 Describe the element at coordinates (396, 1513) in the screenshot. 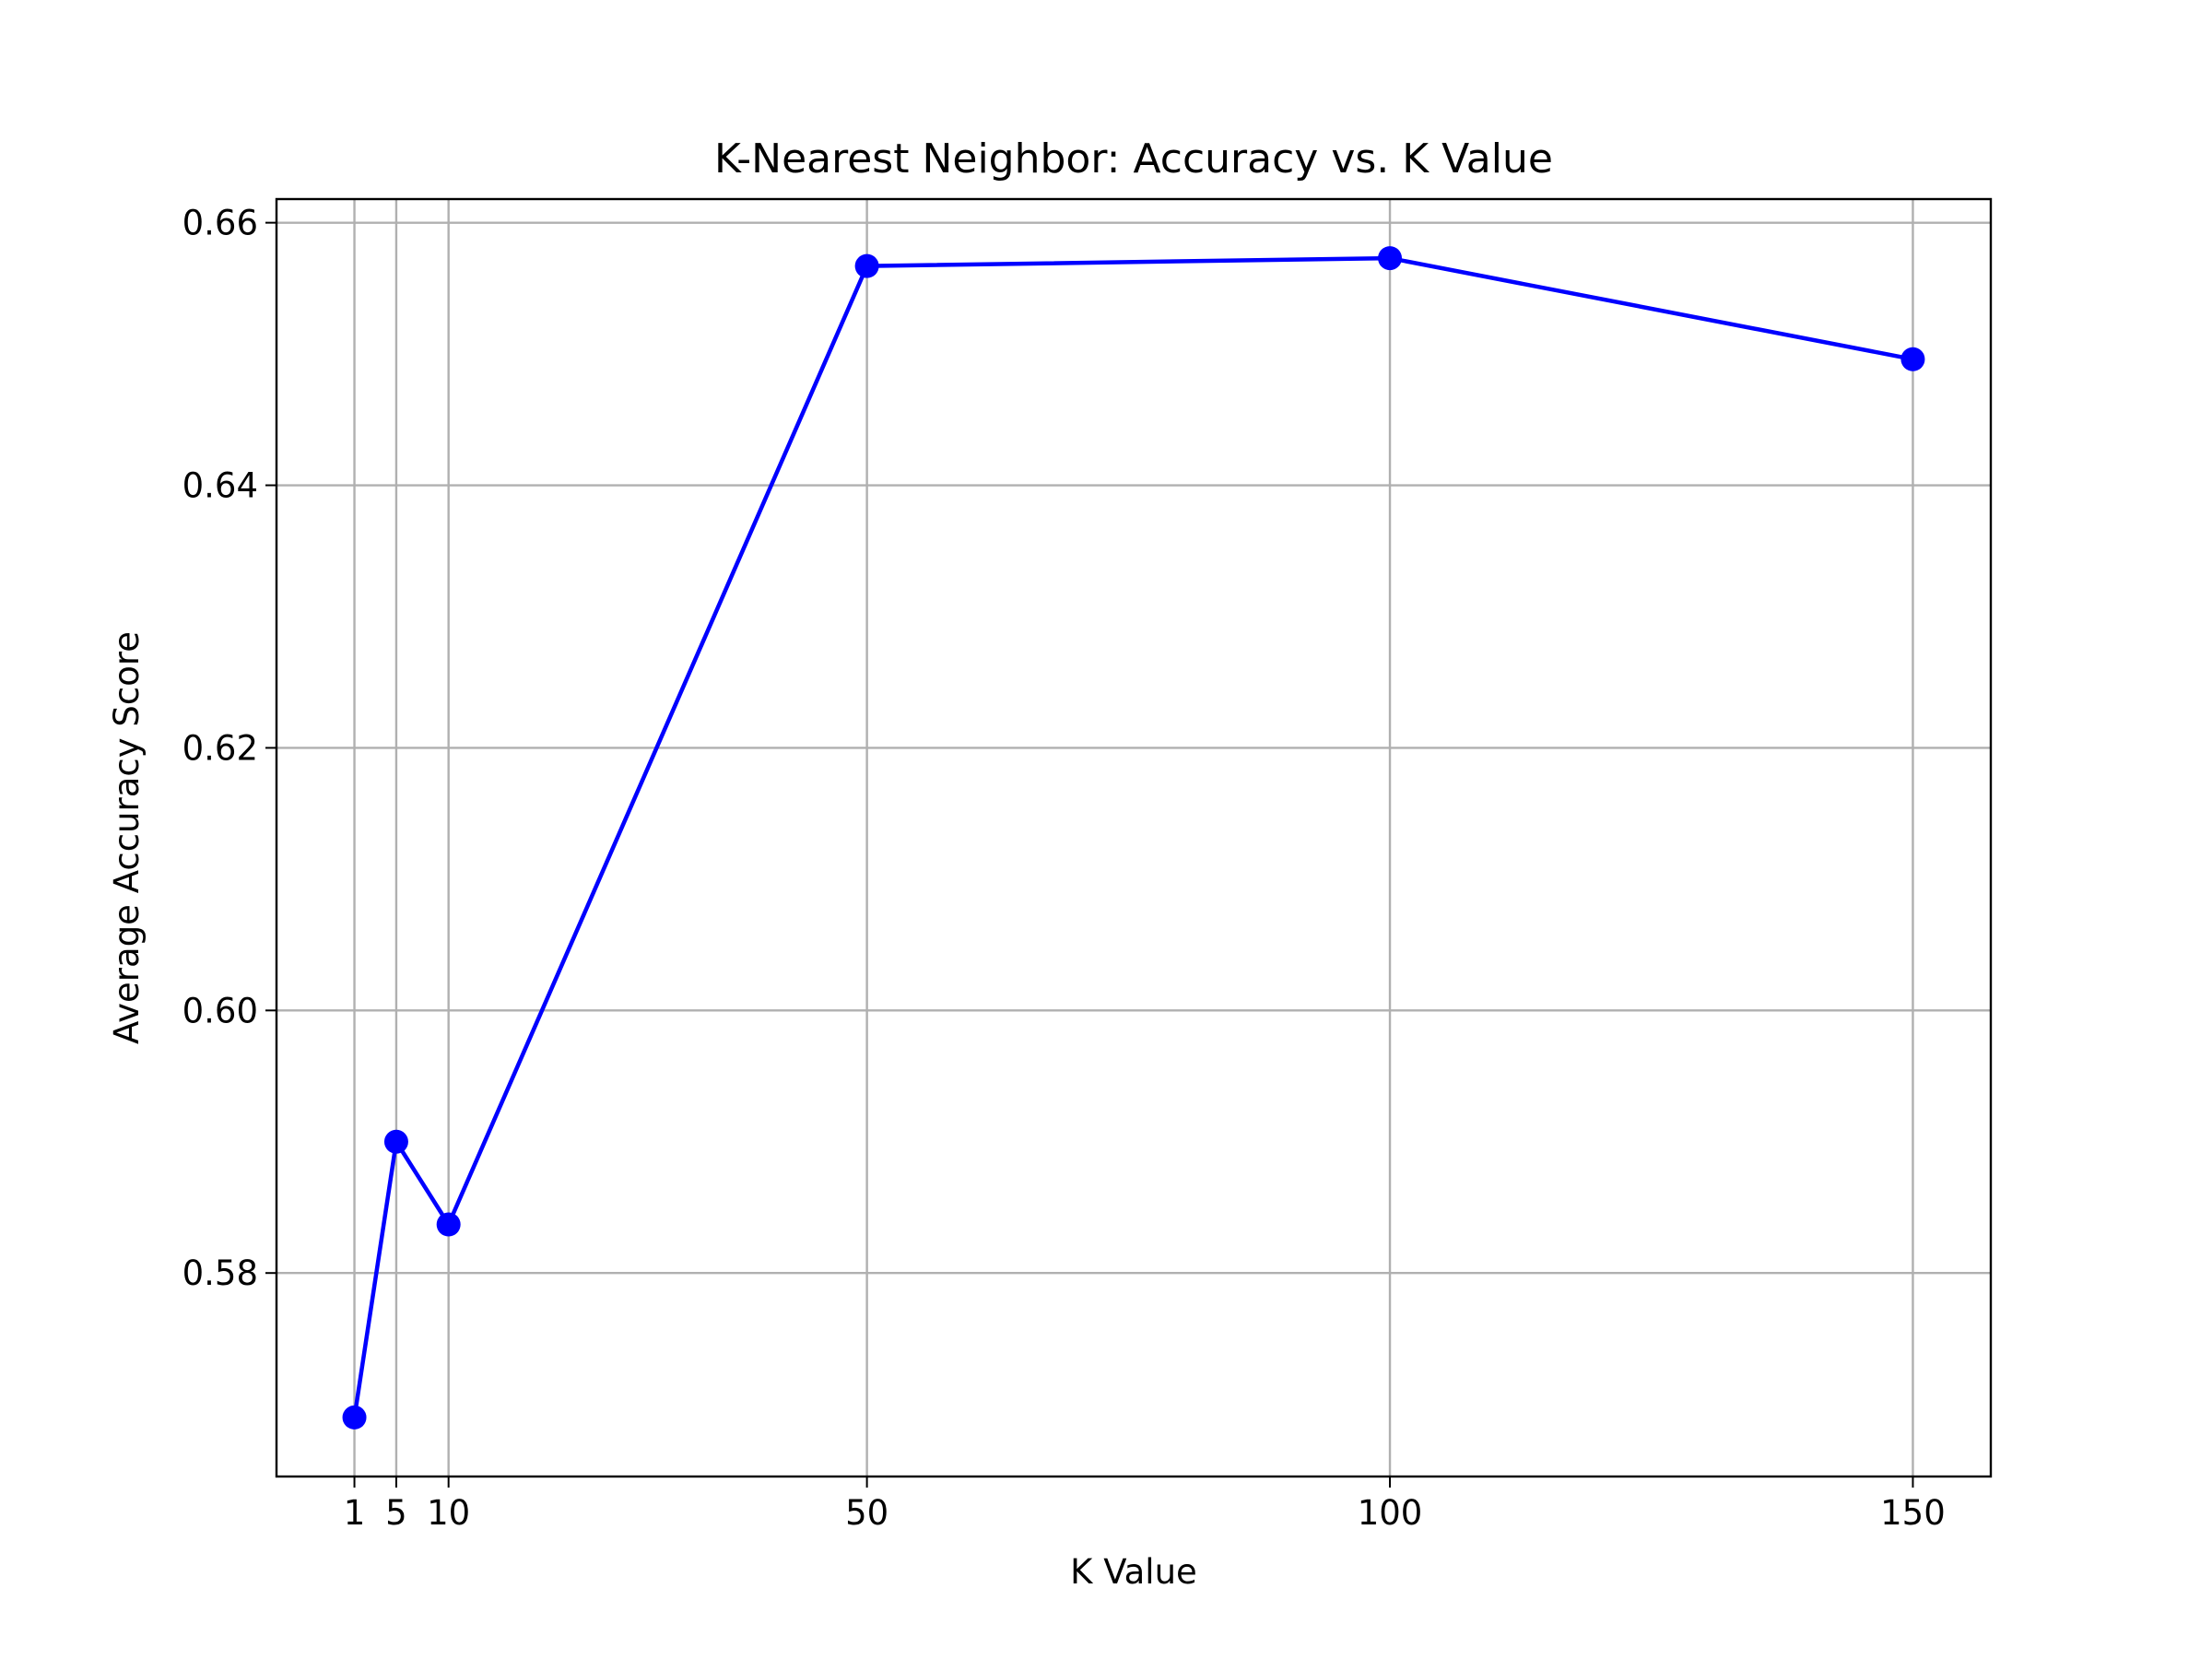

I see `x-tick-label: 5` at that location.